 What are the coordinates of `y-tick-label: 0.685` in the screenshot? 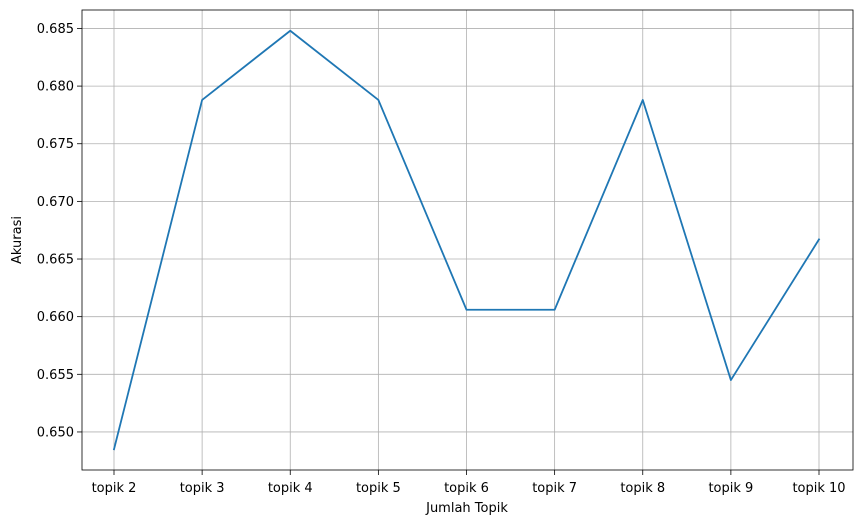 It's located at (55, 29).